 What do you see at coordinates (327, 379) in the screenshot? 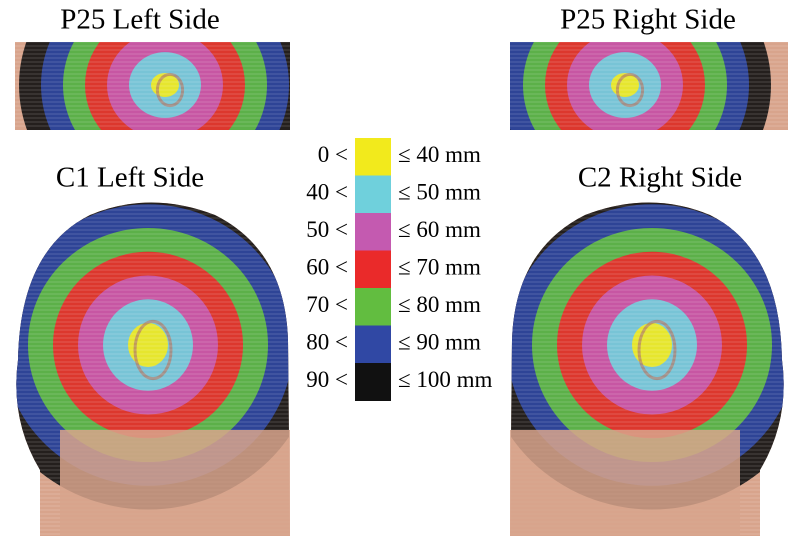
I see `legend-lower: 90 <` at bounding box center [327, 379].